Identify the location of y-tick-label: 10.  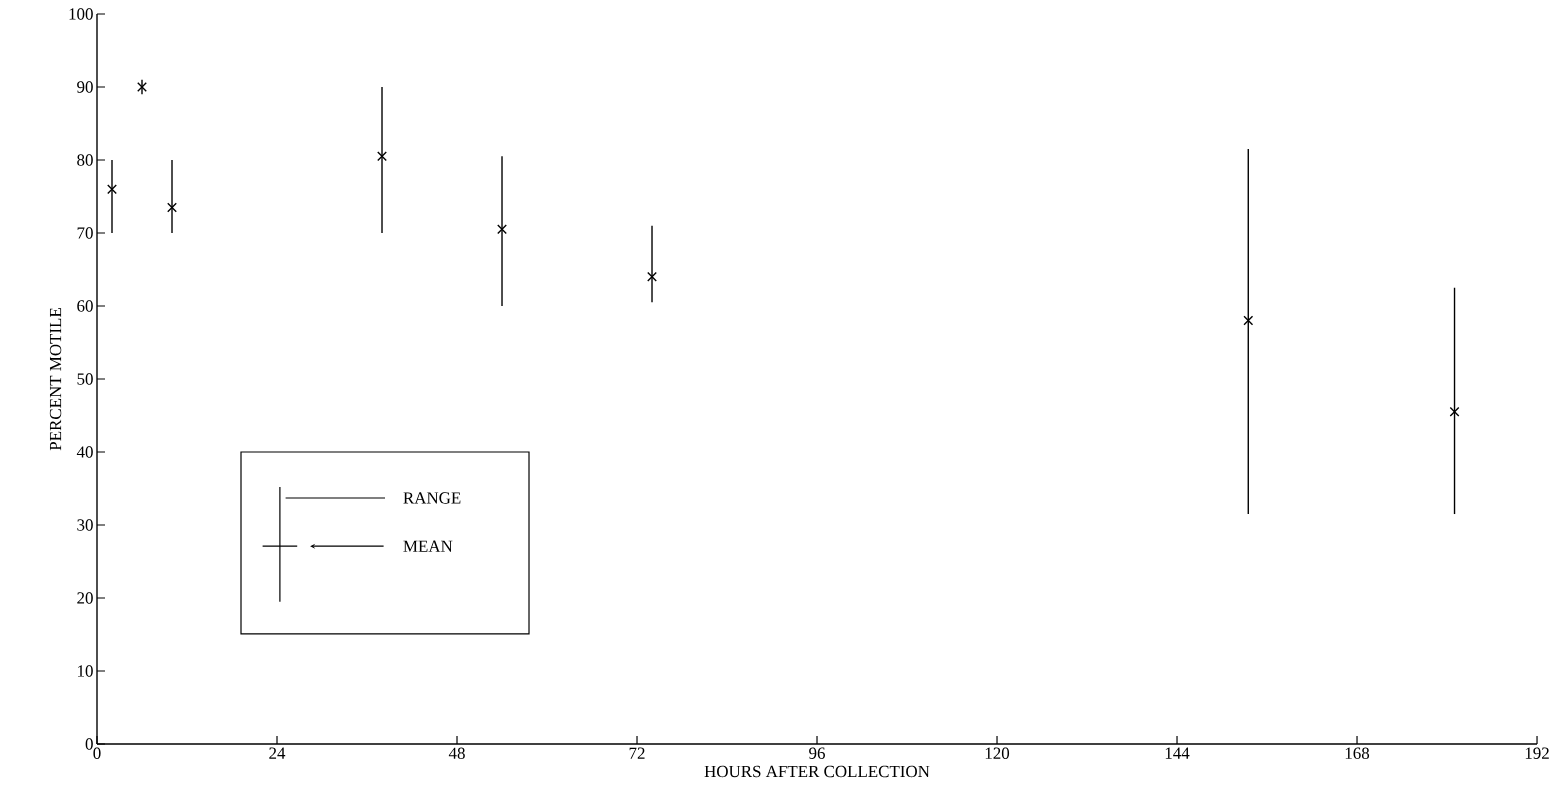
(85, 671).